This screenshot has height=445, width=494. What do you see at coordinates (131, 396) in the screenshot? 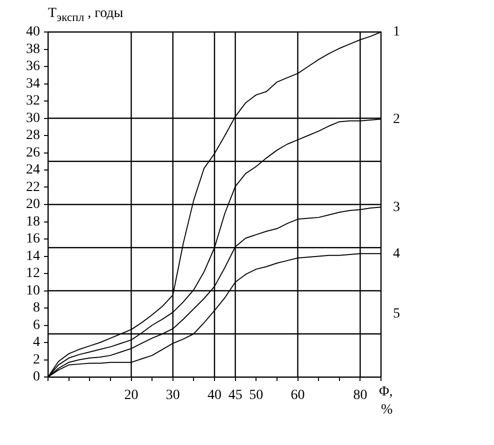
I see `x-tick-label: 20` at bounding box center [131, 396].